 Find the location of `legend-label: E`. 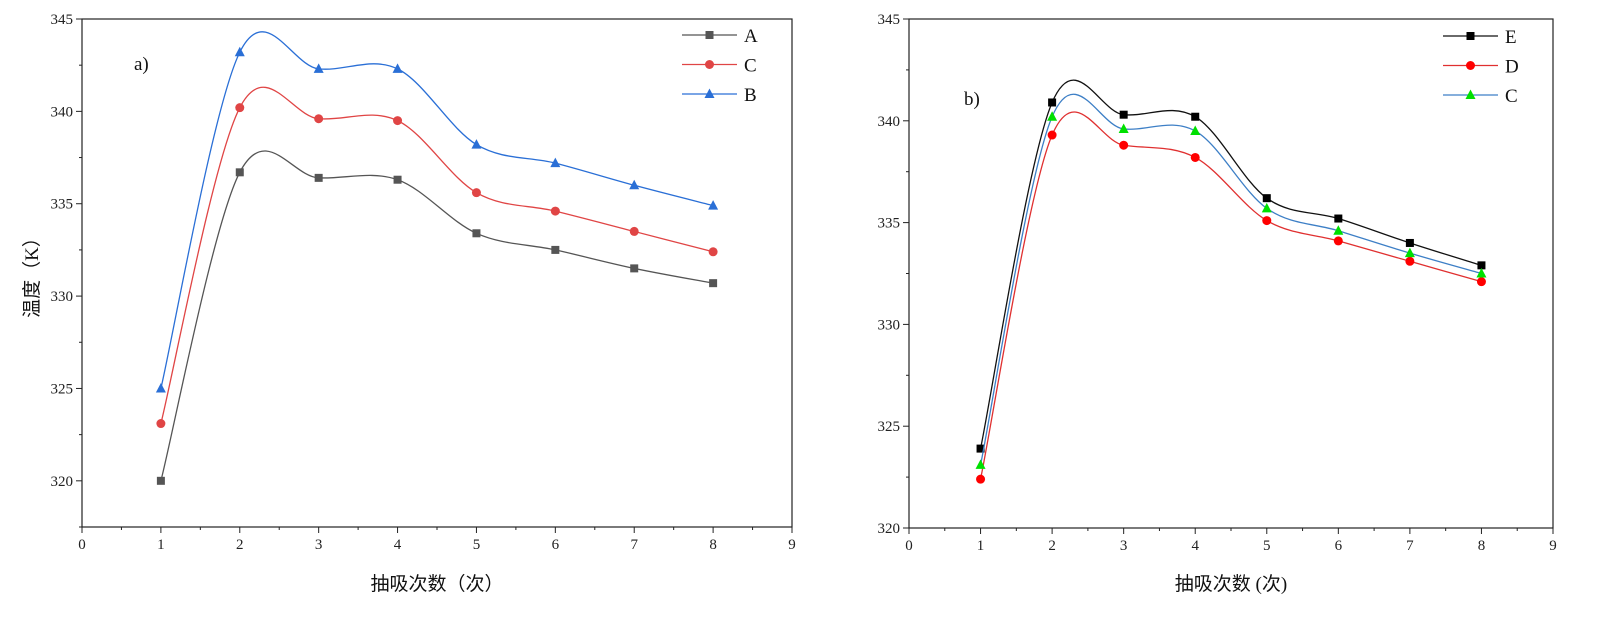

legend-label: E is located at coordinates (1511, 37).